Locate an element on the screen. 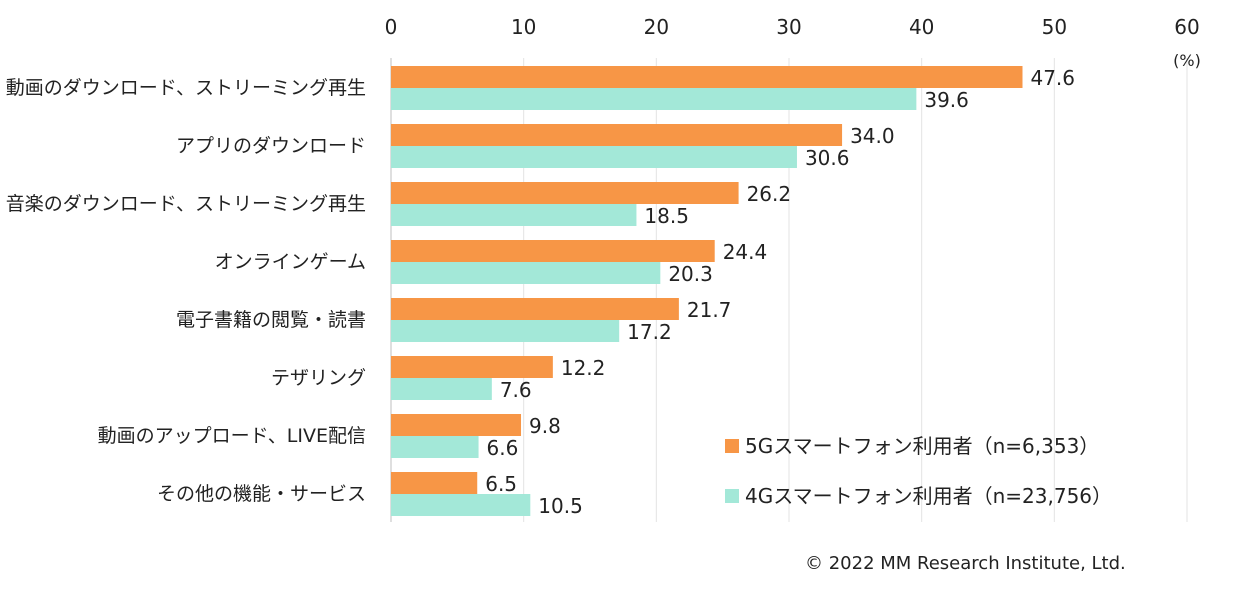  value-label: 34.0 is located at coordinates (872, 136).